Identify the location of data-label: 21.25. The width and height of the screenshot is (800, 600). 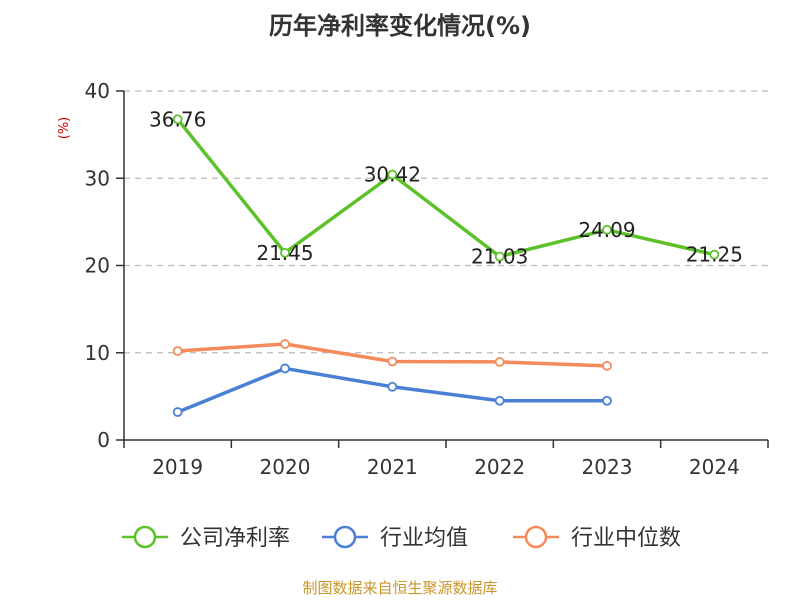
(714, 255).